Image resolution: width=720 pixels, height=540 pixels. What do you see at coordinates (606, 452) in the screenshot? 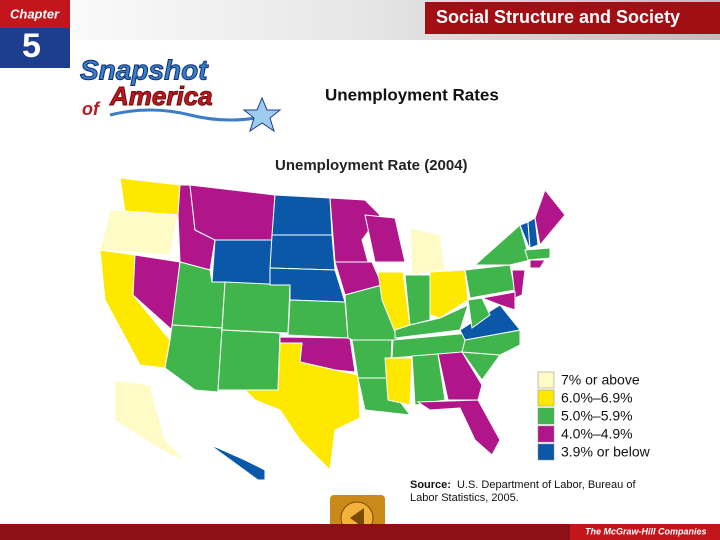
I see `legend-label: 3.9% or below` at bounding box center [606, 452].